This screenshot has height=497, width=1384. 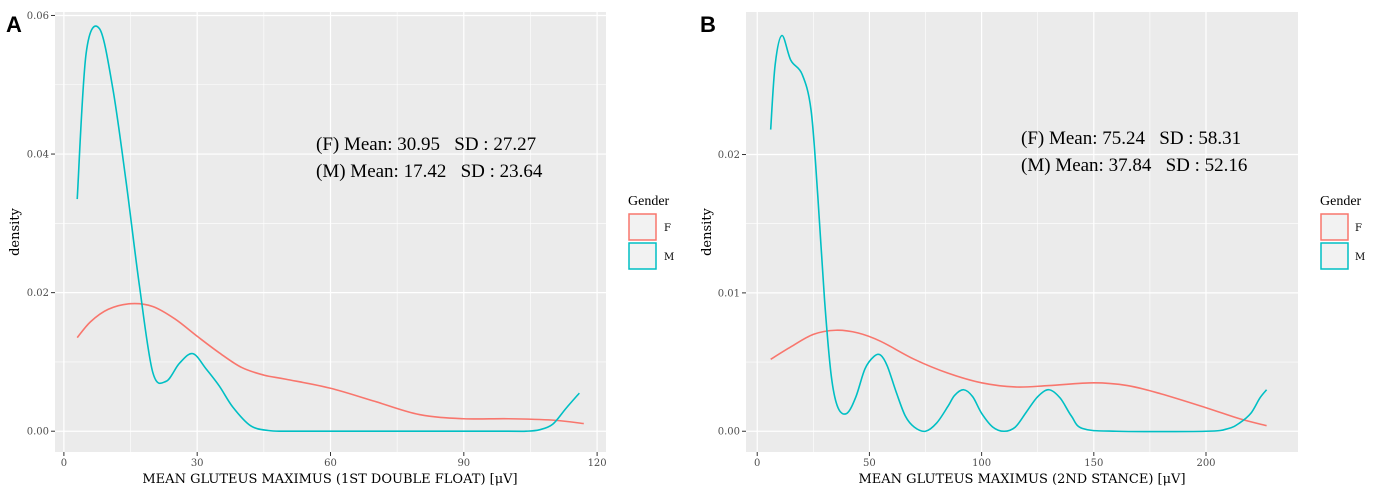 What do you see at coordinates (729, 293) in the screenshot?
I see `panel-b-y-tick-label: 0.01` at bounding box center [729, 293].